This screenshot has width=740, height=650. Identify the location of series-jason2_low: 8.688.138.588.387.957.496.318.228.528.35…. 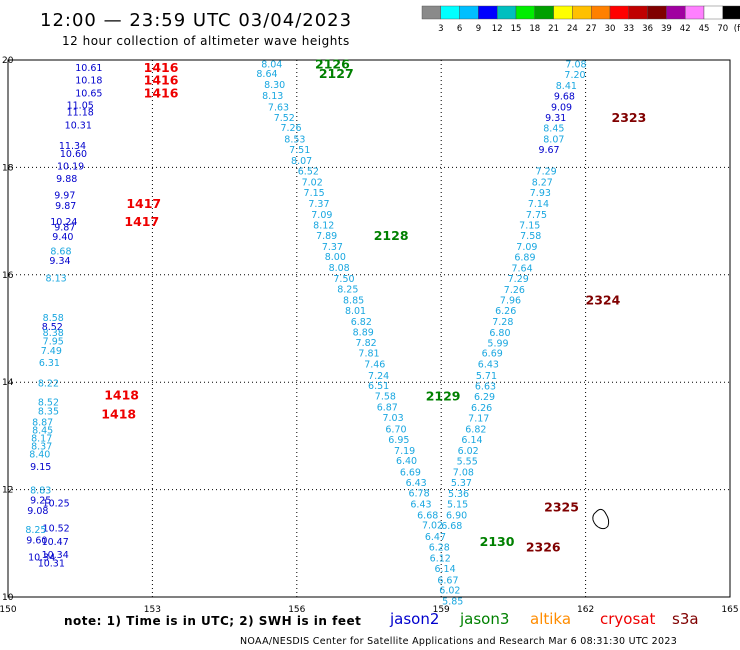
(48, 397).